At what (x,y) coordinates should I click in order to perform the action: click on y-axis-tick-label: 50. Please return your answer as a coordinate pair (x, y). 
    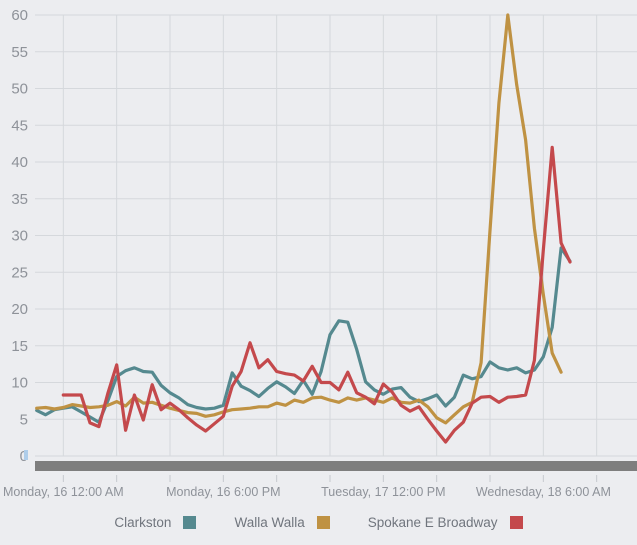
    Looking at the image, I should click on (19, 89).